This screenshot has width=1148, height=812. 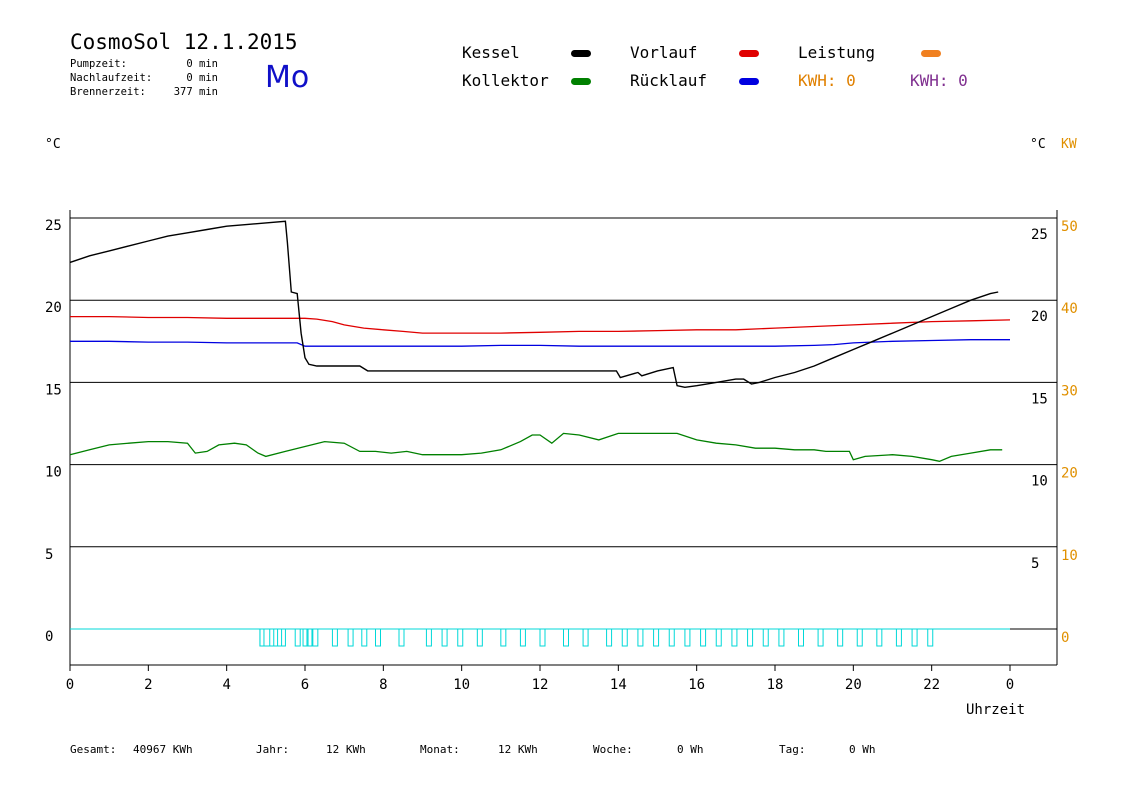 What do you see at coordinates (1069, 144) in the screenshot?
I see `right-axis-unit-kw: KW` at bounding box center [1069, 144].